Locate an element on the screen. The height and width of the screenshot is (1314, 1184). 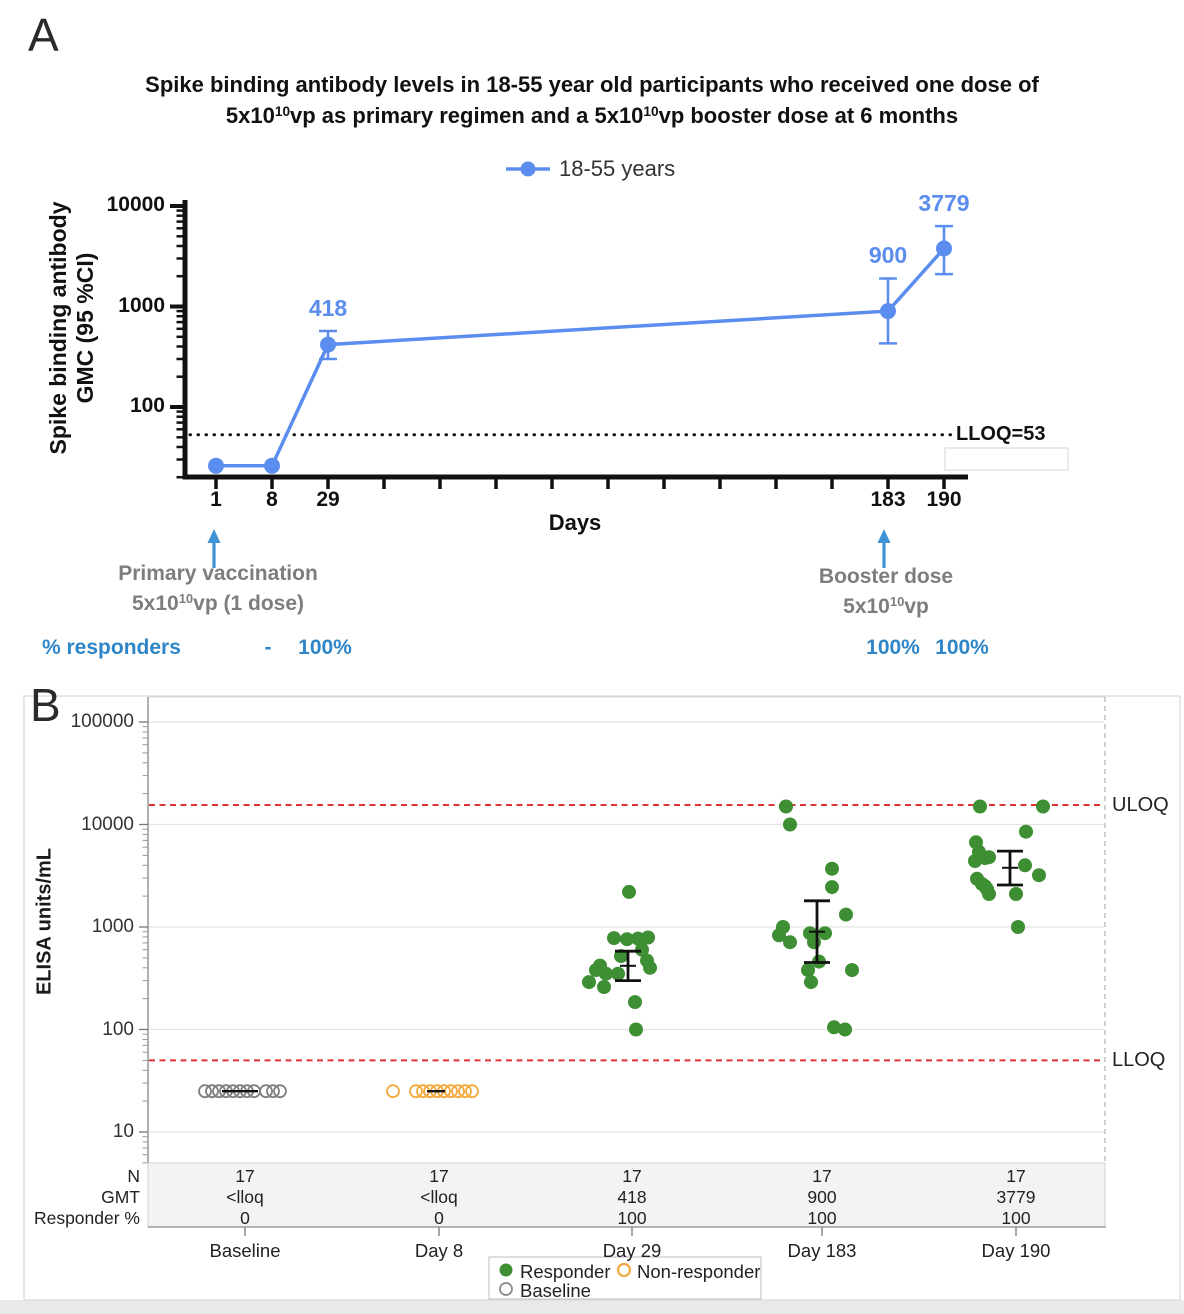
b-y-tick-label: 100 is located at coordinates (118, 1029).